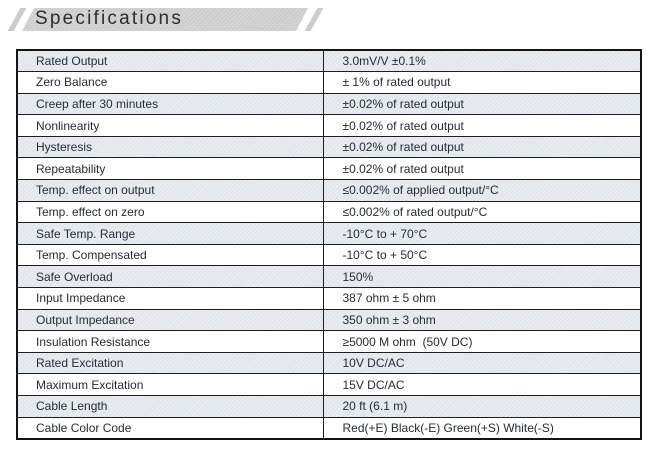  Describe the element at coordinates (482, 298) in the screenshot. I see `spec-value: 387 ohm ± 5 ohm` at that location.